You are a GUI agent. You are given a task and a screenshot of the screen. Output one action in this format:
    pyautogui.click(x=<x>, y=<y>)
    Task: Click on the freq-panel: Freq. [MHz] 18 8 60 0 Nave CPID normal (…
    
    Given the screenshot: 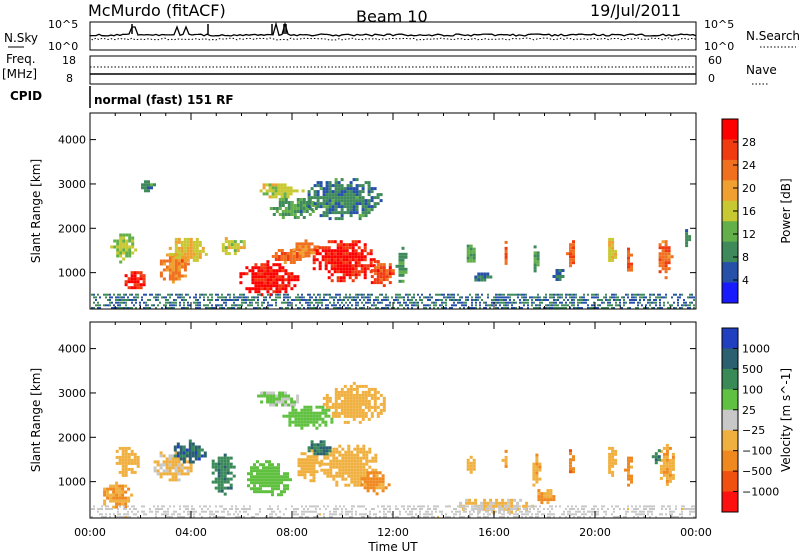 What is the action you would take?
    pyautogui.click(x=389, y=80)
    